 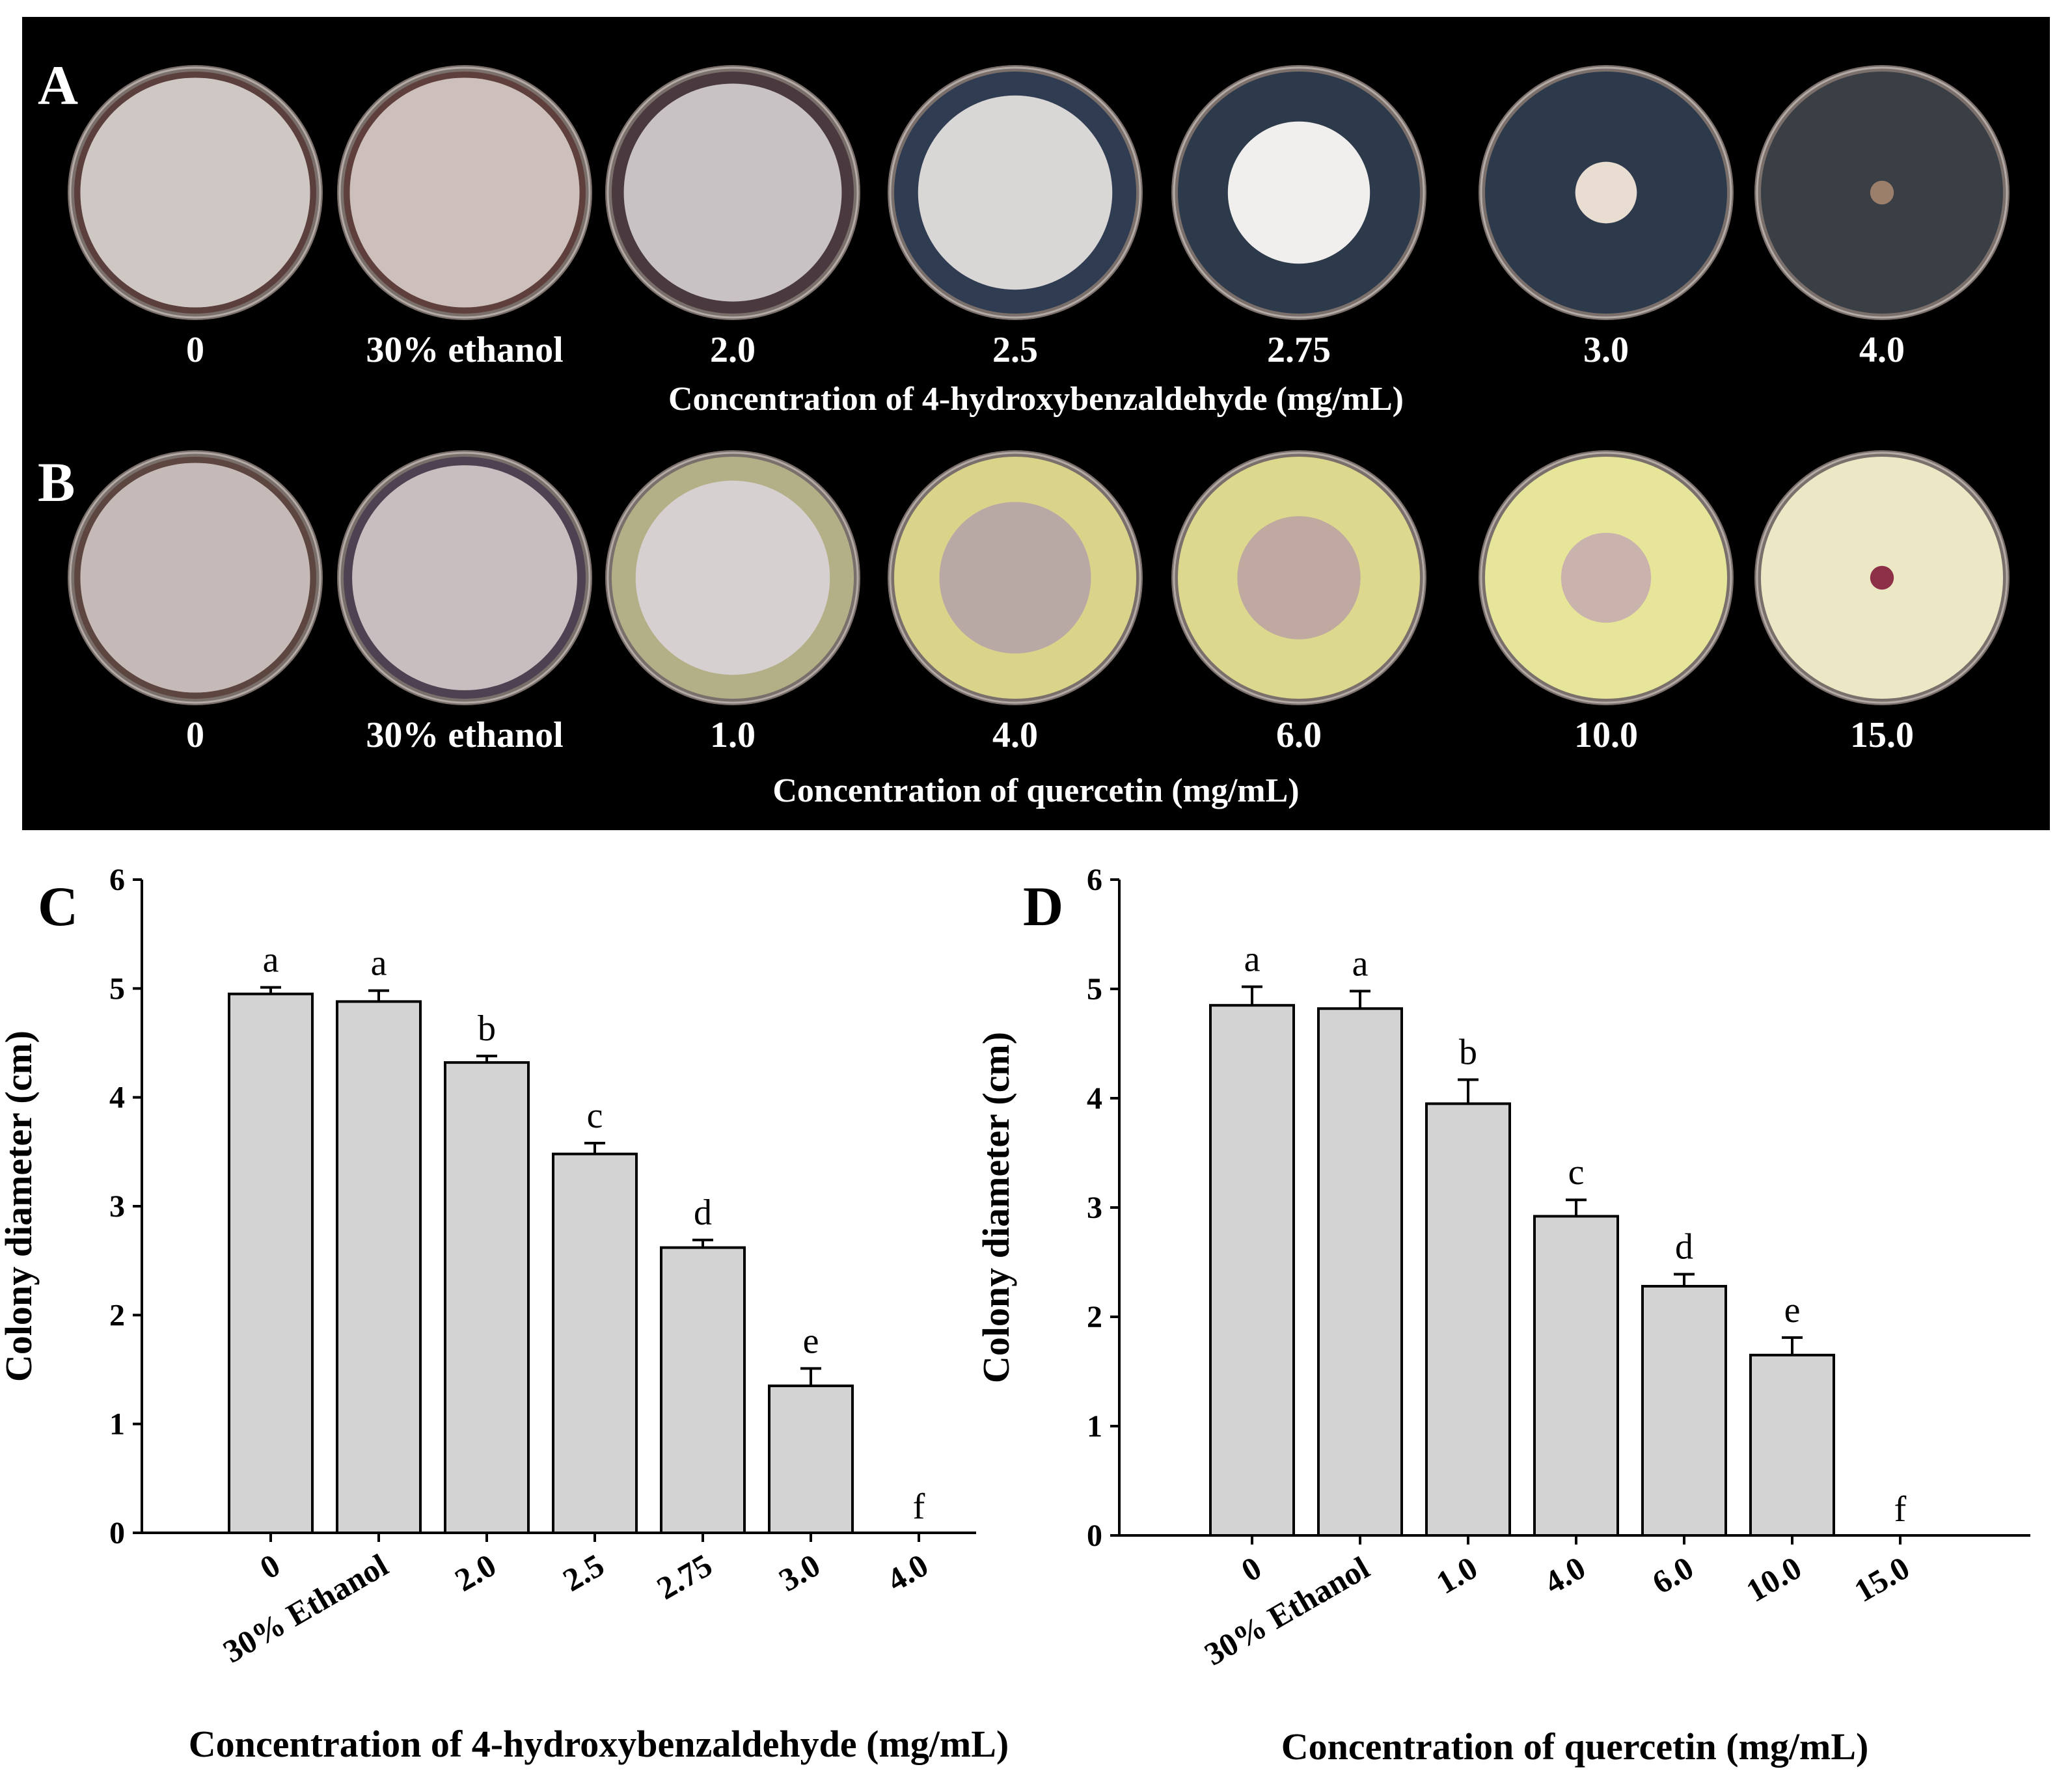 I want to click on dish-label: 0, so click(x=195, y=350).